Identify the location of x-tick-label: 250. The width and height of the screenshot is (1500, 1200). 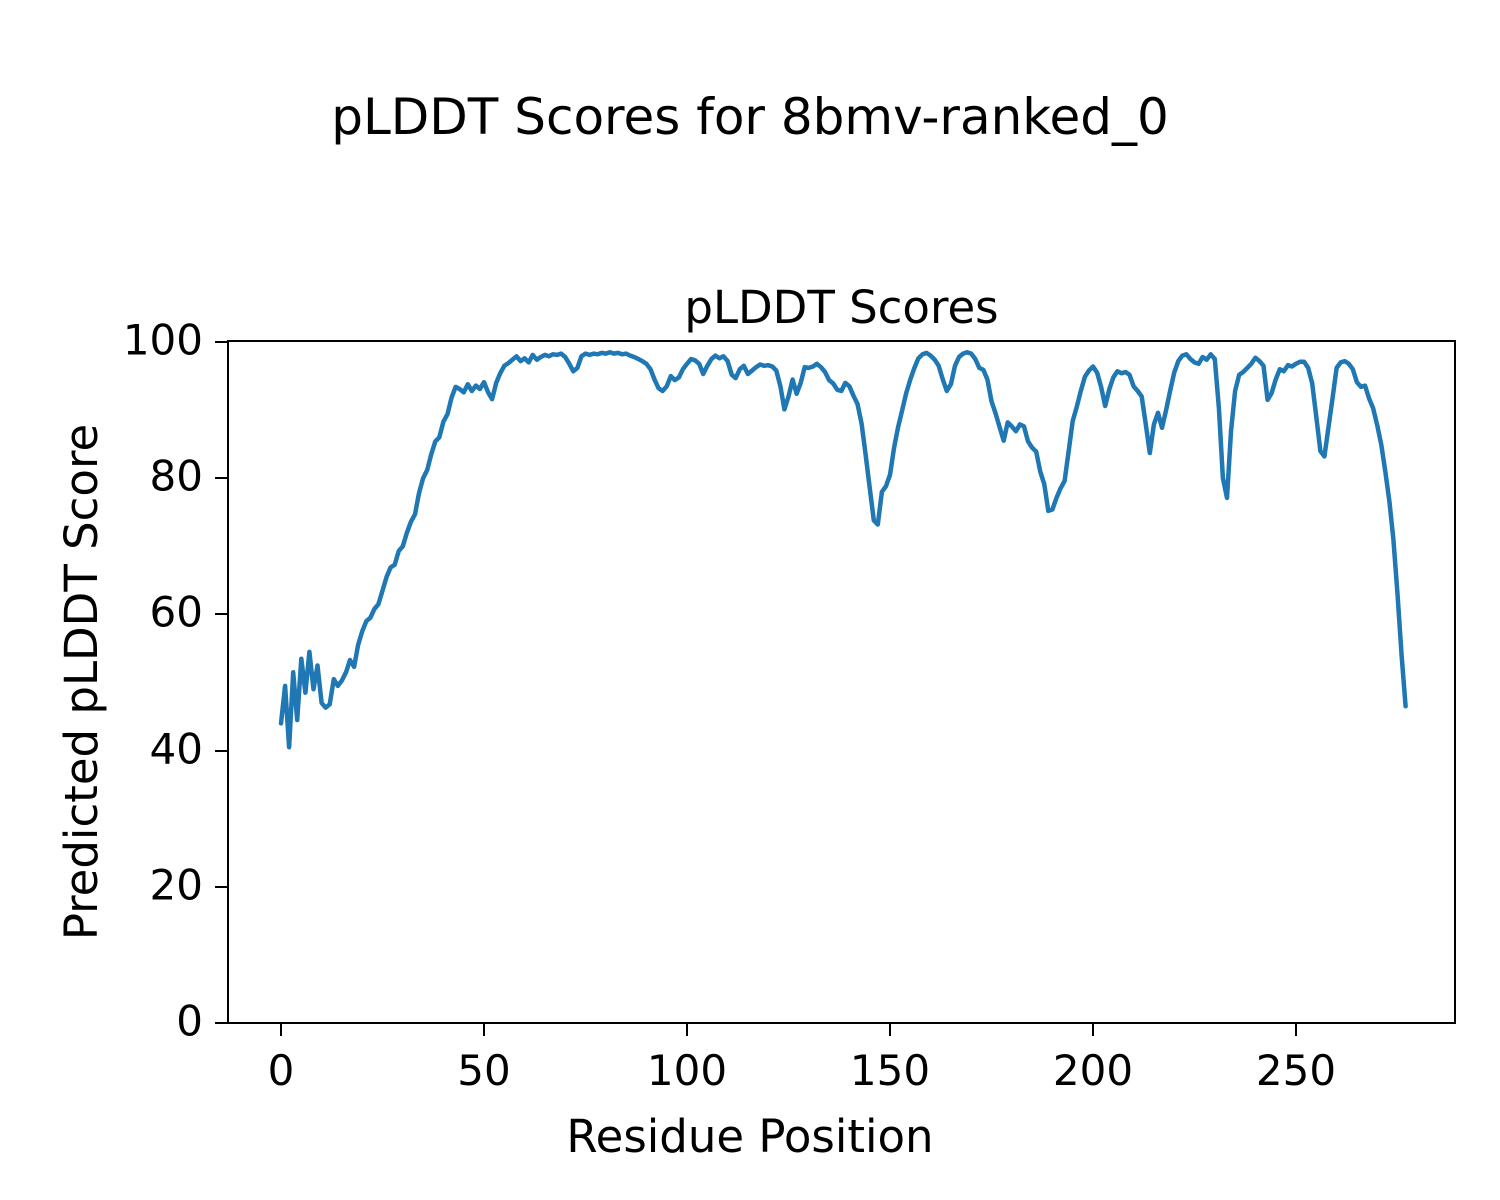
(1296, 1070).